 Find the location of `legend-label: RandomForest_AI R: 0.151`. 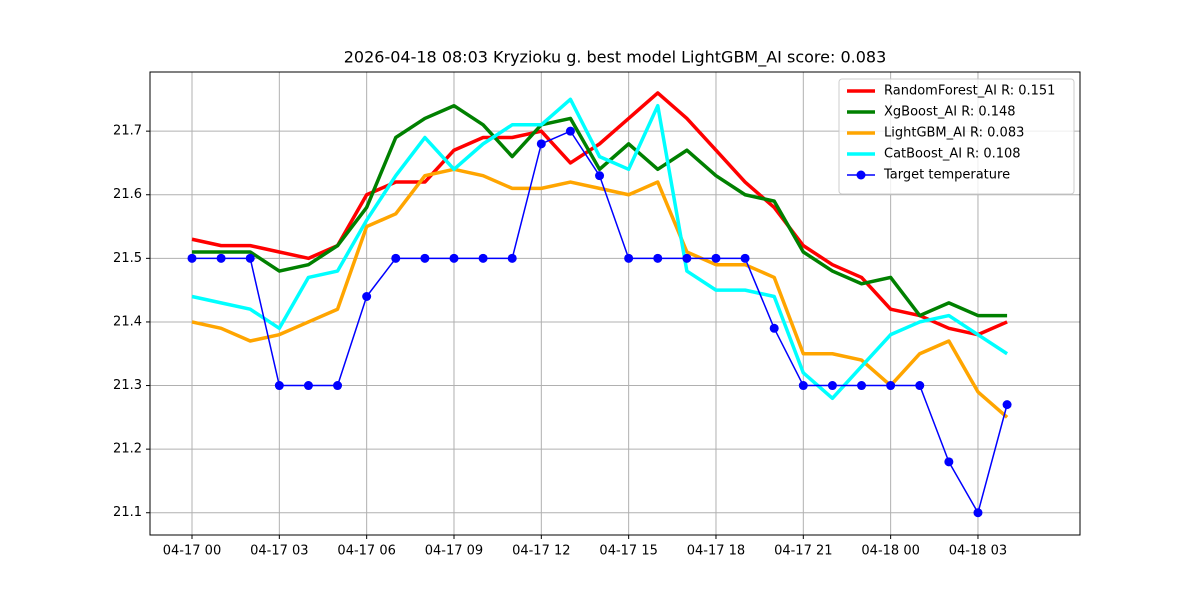

legend-label: RandomForest_AI R: 0.151 is located at coordinates (969, 91).